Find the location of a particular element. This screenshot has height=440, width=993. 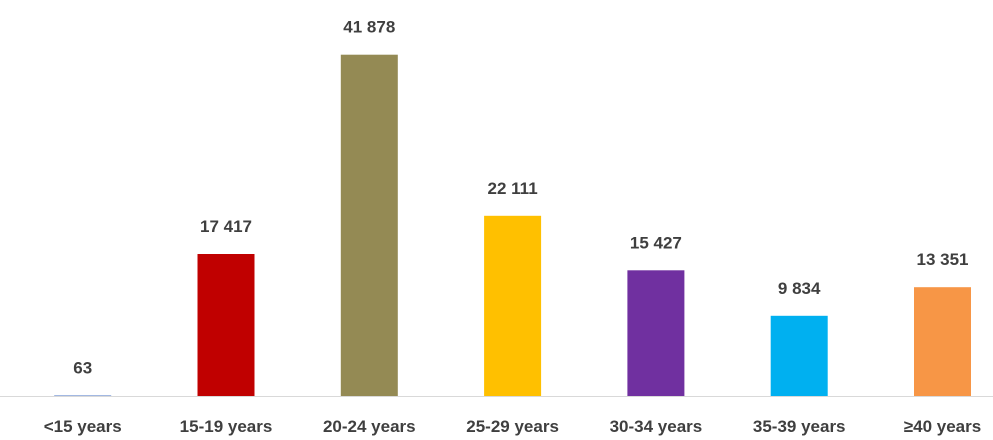

x-tick-label-35-39-years: 35-39 years is located at coordinates (799, 426).